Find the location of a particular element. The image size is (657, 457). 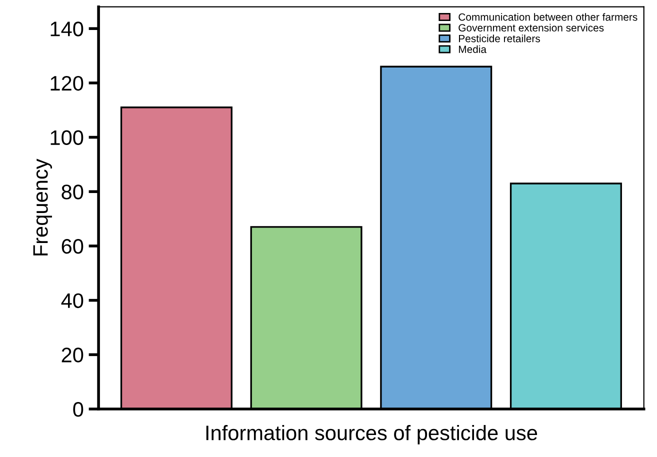

y-tick-label: 20 is located at coordinates (73, 355).